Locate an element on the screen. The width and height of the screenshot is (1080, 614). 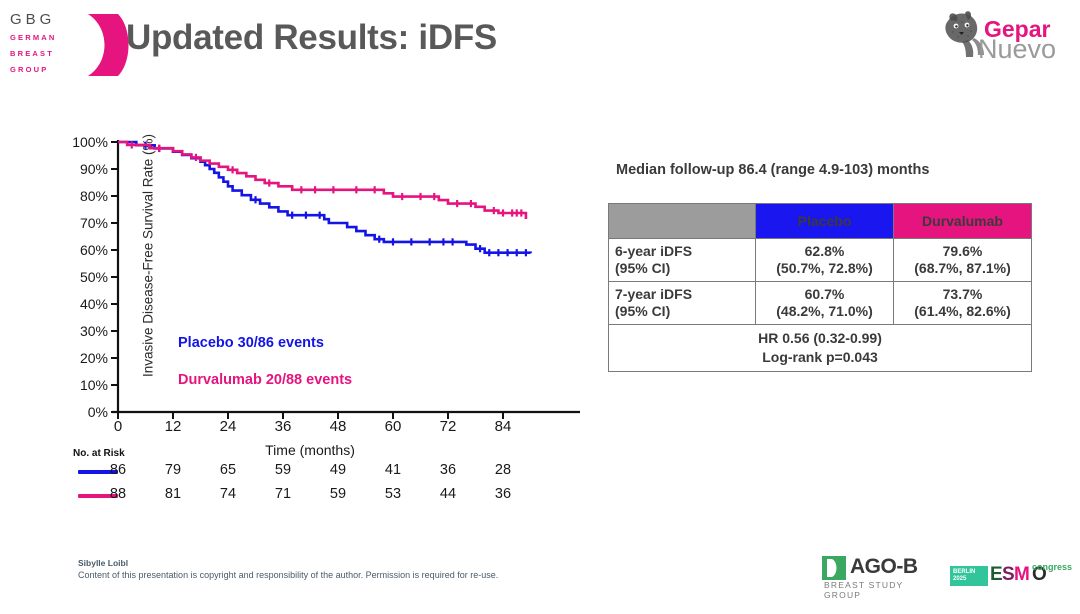
risk-legend-key-placebo is located at coordinates (98, 472).